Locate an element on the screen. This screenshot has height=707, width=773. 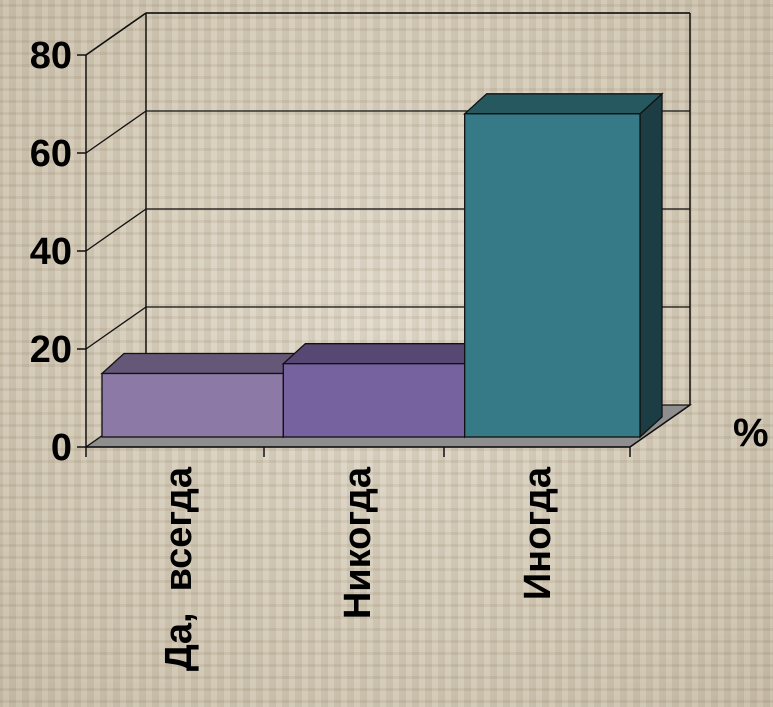
y-tick-label: 0 is located at coordinates (61, 448).